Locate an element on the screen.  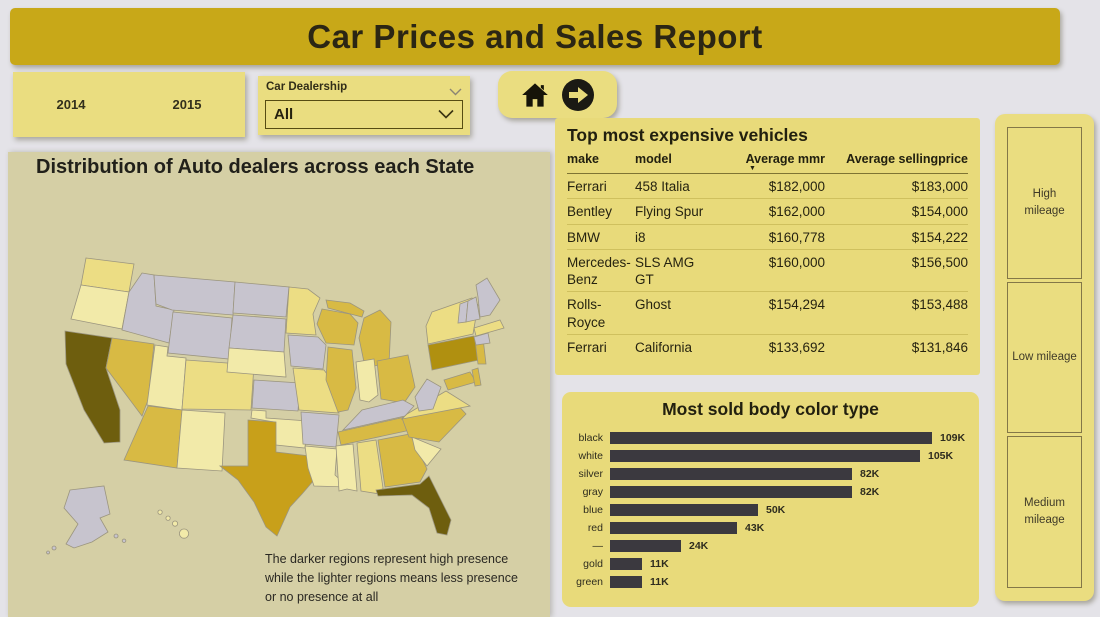
filter-button-low-mileage: Low mileage is located at coordinates (1044, 357).